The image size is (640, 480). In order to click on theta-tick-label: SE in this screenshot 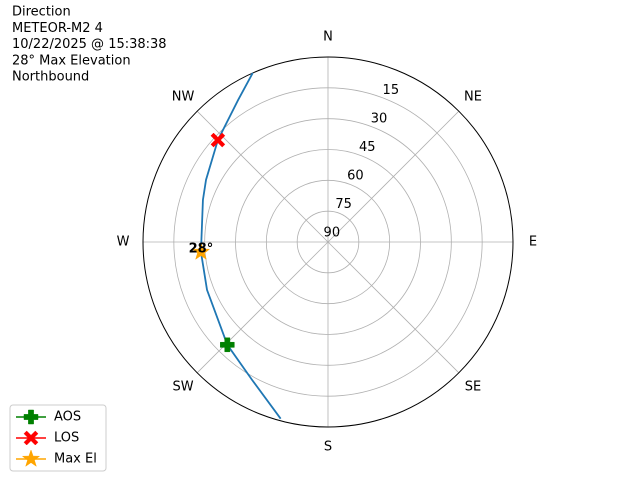, I will do `click(473, 386)`.